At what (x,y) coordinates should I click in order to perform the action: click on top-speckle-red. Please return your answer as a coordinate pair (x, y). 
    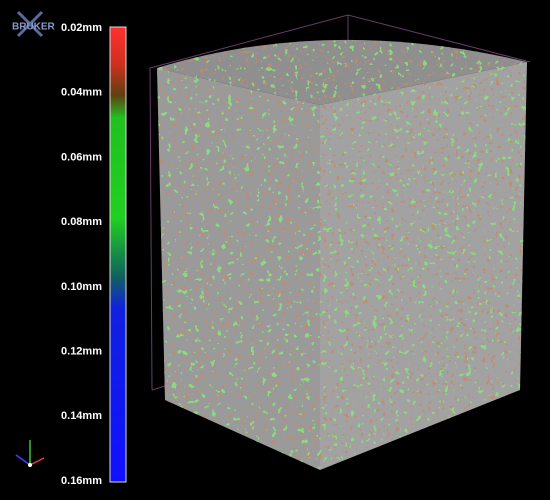
    Looking at the image, I should click on (342, 72).